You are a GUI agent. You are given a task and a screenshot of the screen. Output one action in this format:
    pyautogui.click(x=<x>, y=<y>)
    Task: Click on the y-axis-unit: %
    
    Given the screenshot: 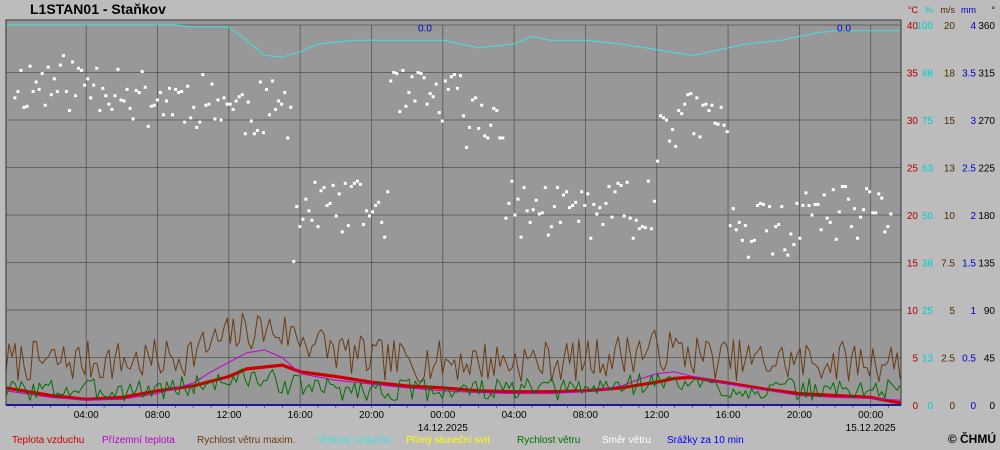 What is the action you would take?
    pyautogui.click(x=929, y=10)
    